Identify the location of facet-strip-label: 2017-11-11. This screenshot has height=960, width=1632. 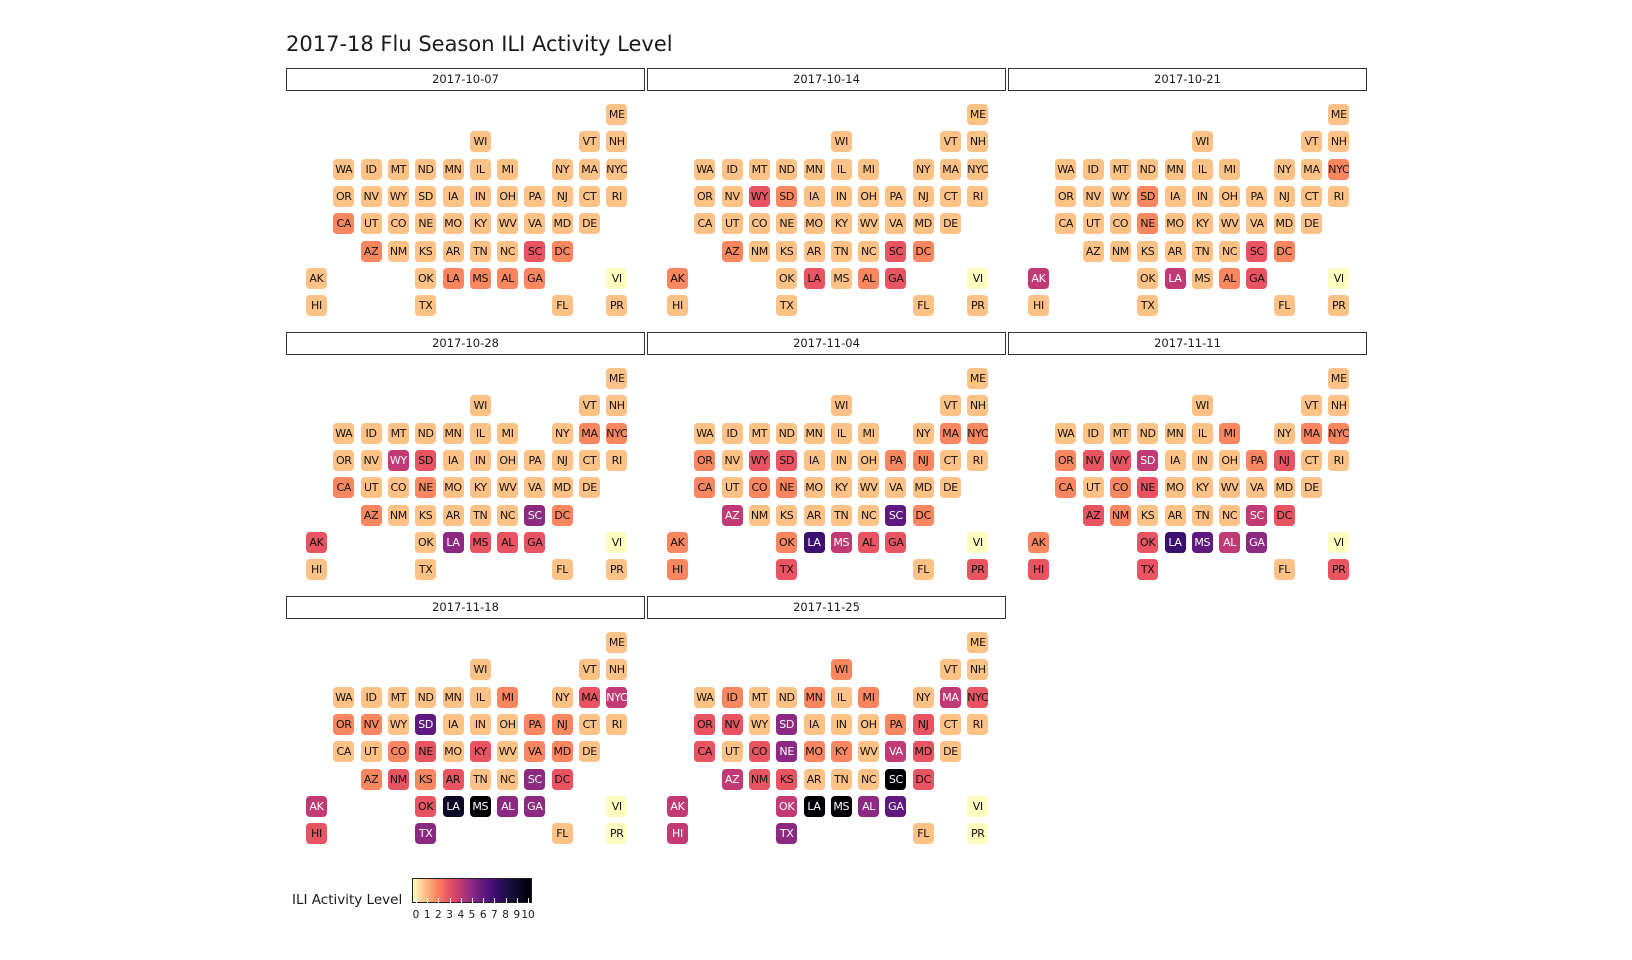
(1187, 343).